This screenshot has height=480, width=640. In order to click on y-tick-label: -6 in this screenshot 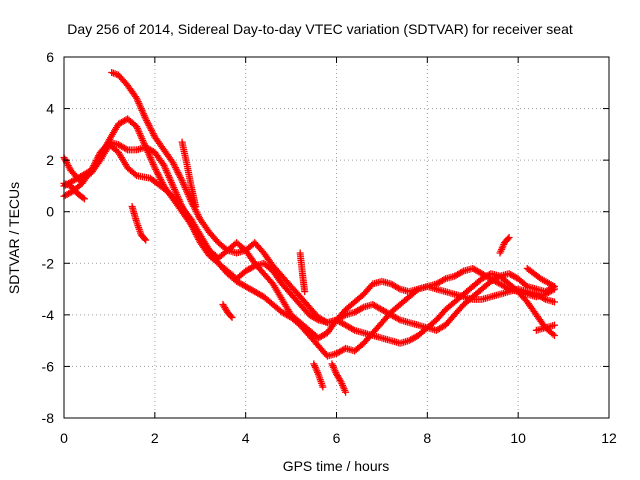, I will do `click(48, 366)`.